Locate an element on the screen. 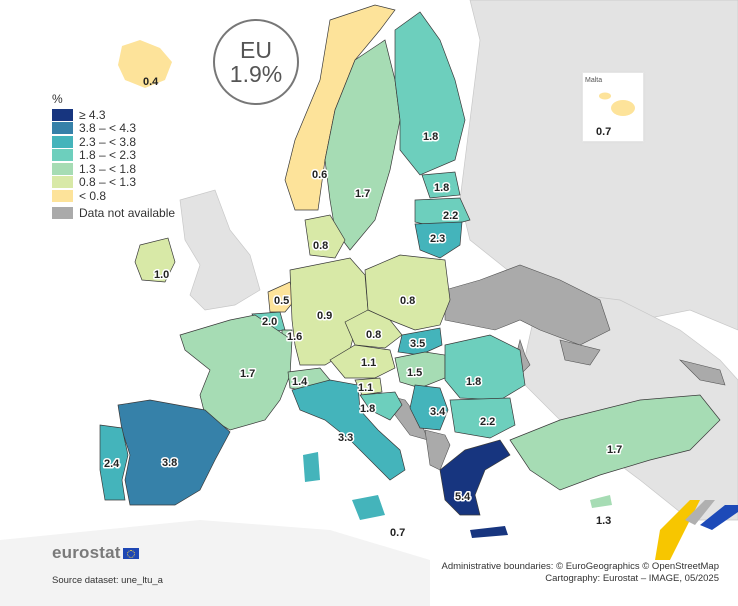 The image size is (738, 606). svg-text: 5.4 is located at coordinates (463, 497).